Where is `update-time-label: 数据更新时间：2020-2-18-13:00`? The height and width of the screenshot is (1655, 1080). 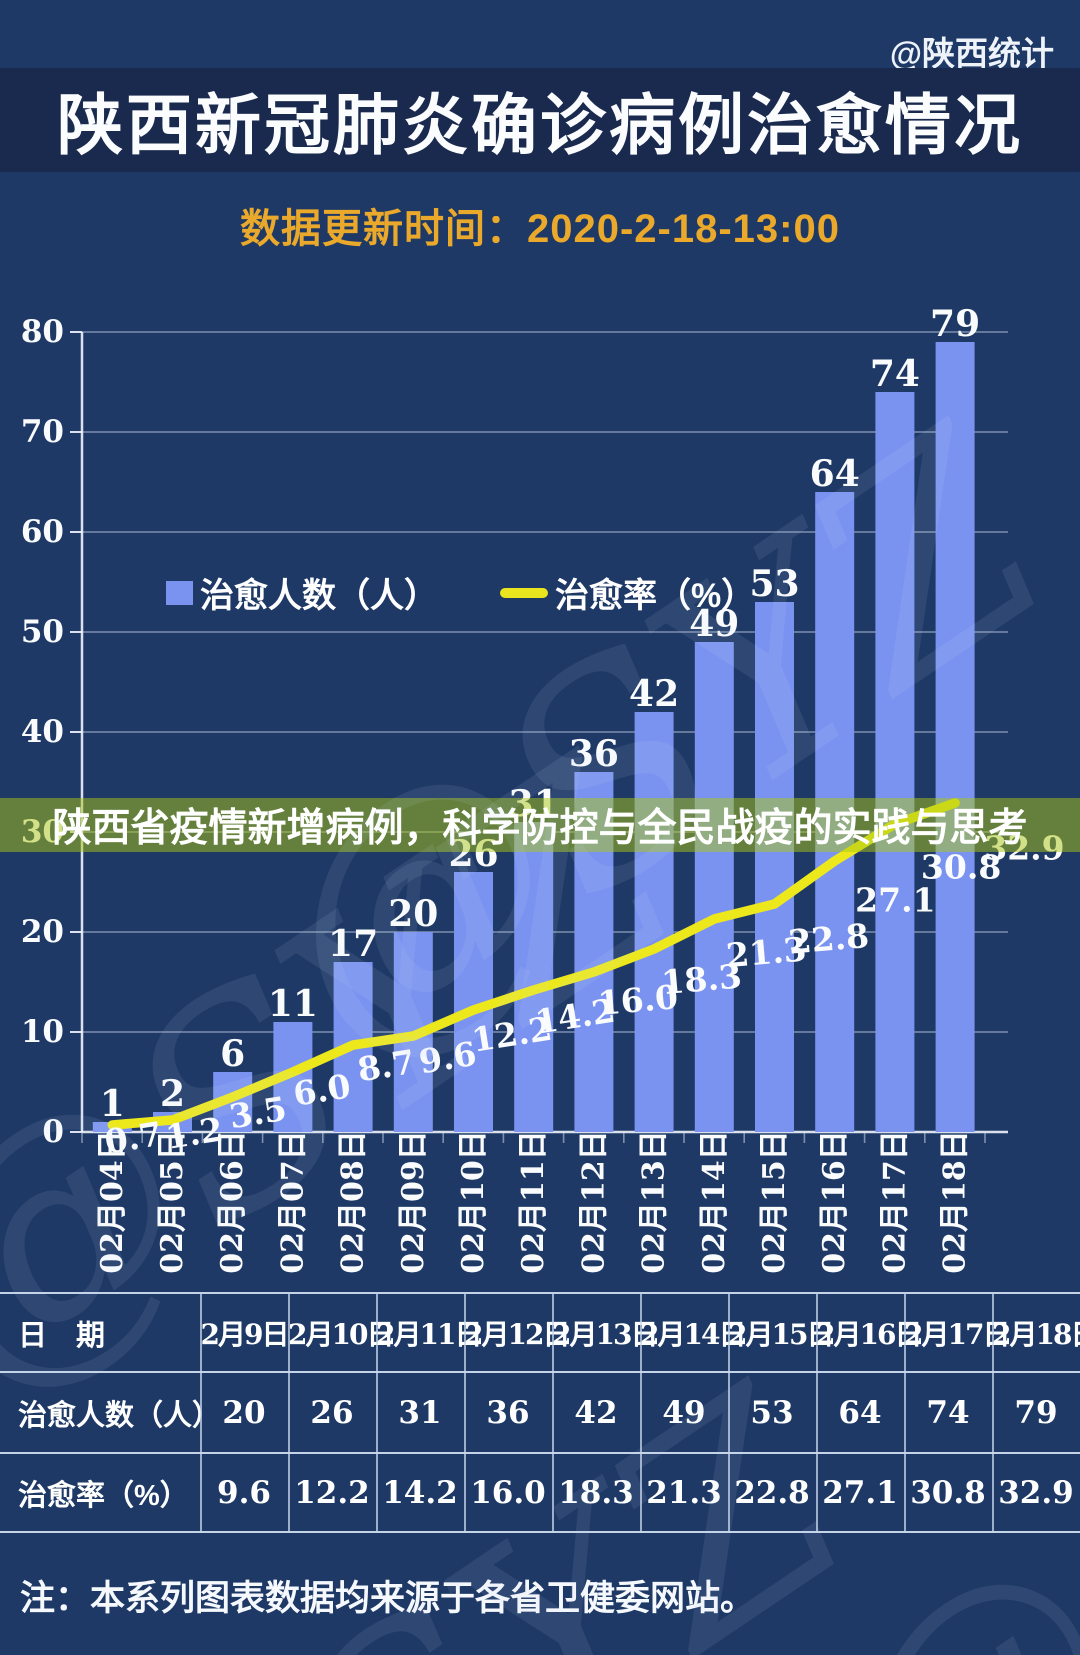
update-time-label: 数据更新时间：2020-2-18-13:00 is located at coordinates (540, 229).